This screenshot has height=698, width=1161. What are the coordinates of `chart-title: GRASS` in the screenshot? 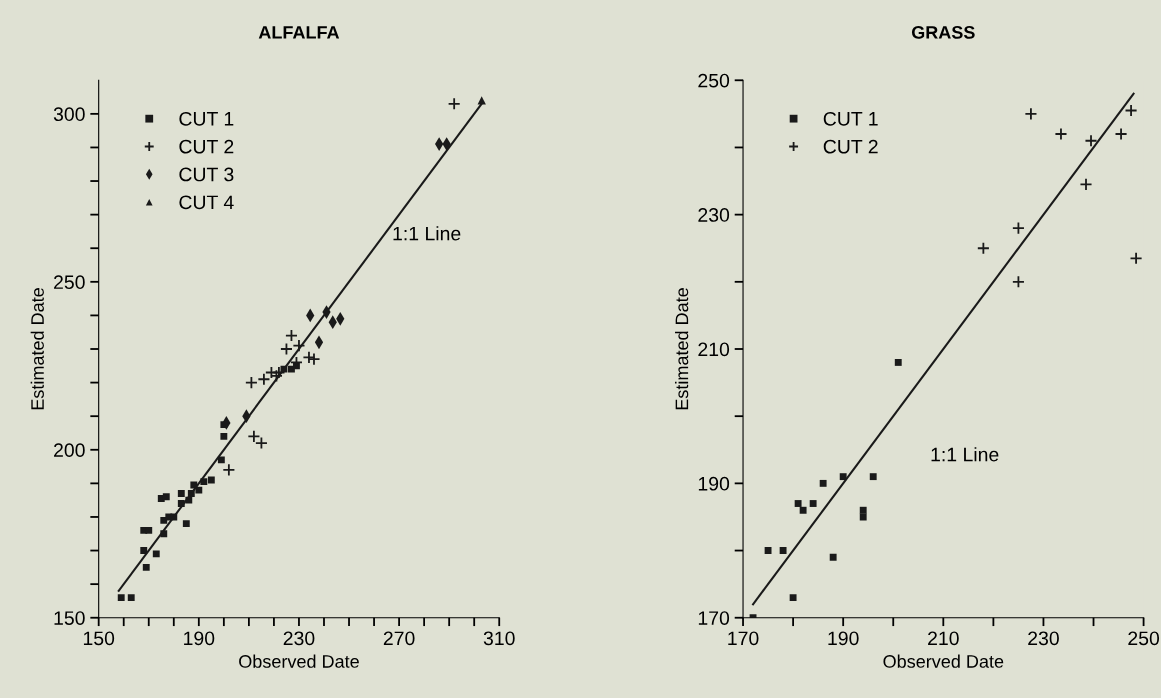 It's located at (943, 32).